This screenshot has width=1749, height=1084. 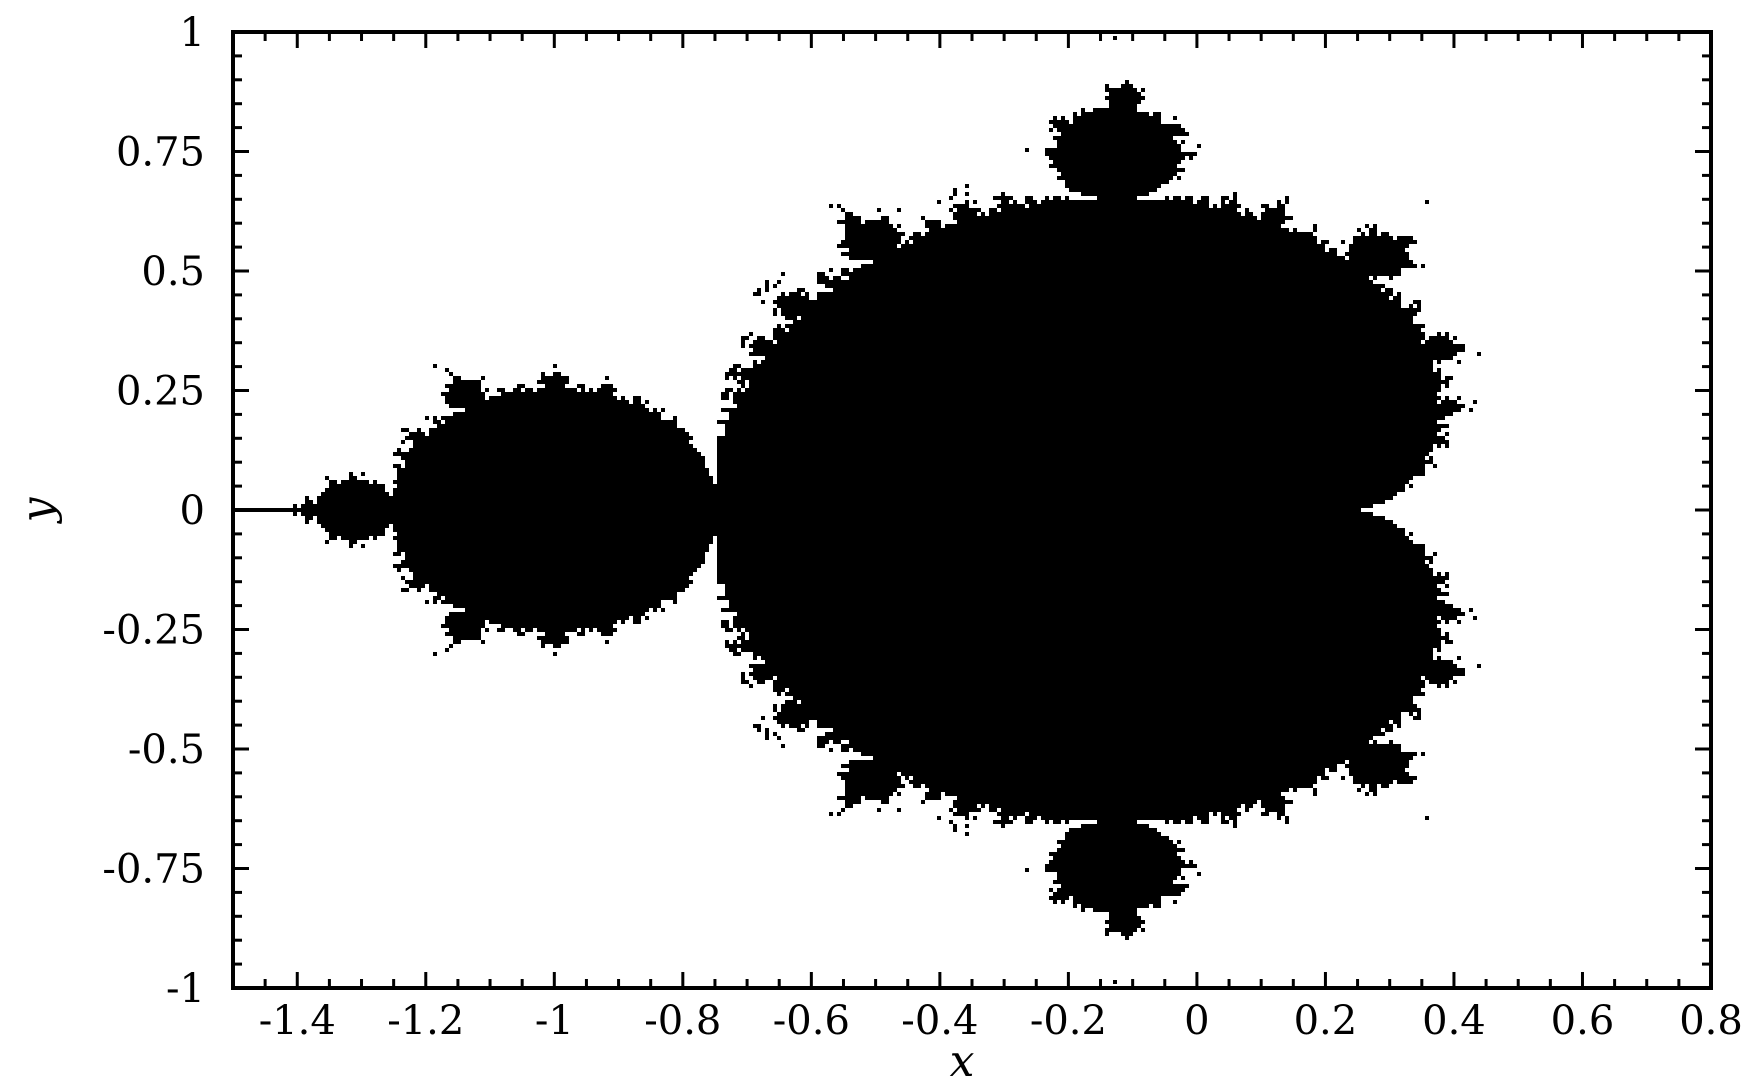 What do you see at coordinates (1326, 1021) in the screenshot?
I see `x-tick-label: 0.2` at bounding box center [1326, 1021].